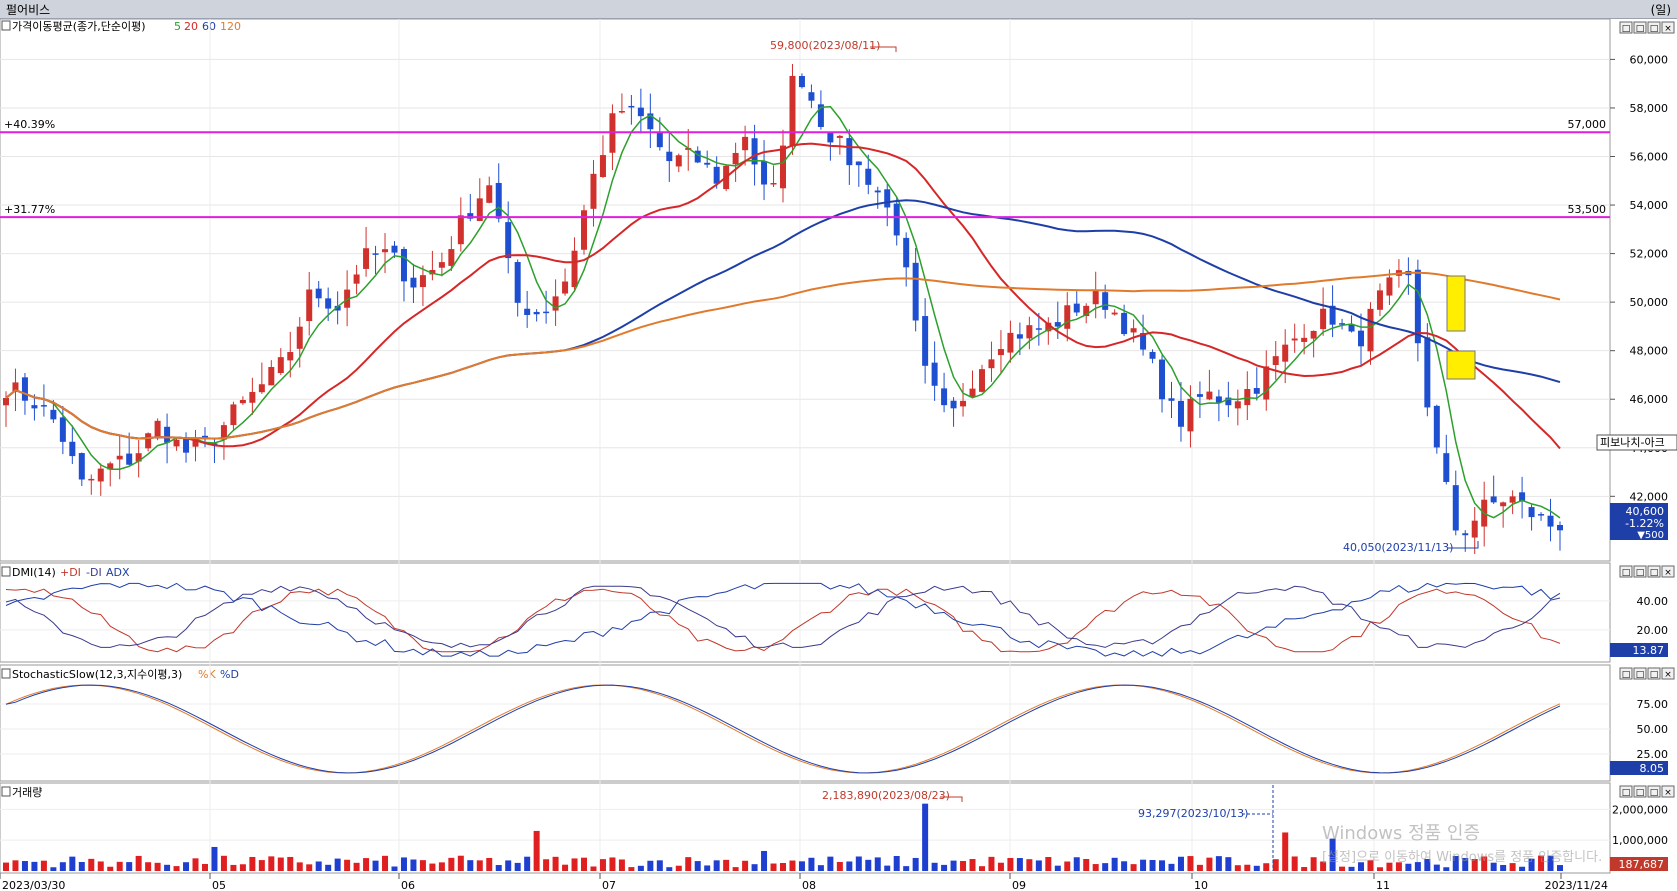  Describe the element at coordinates (79, 26) in the screenshot. I see `price-header-text: 가격이동평균(종가,단순이평)` at that location.